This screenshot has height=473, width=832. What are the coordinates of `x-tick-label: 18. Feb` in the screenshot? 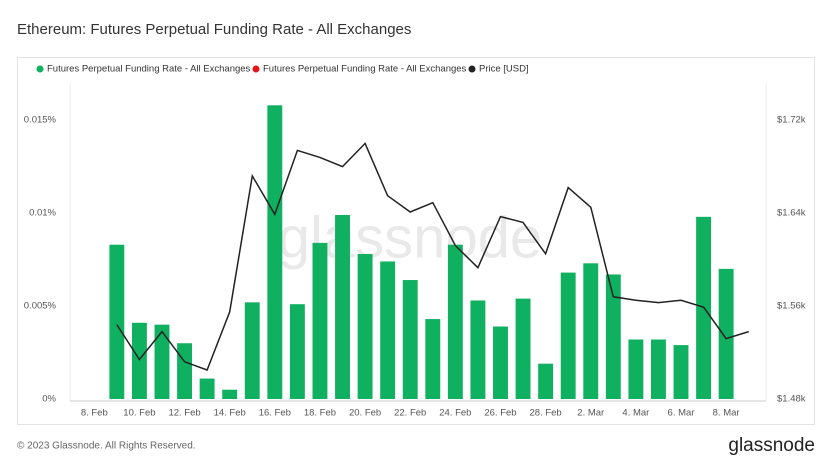 It's located at (320, 413).